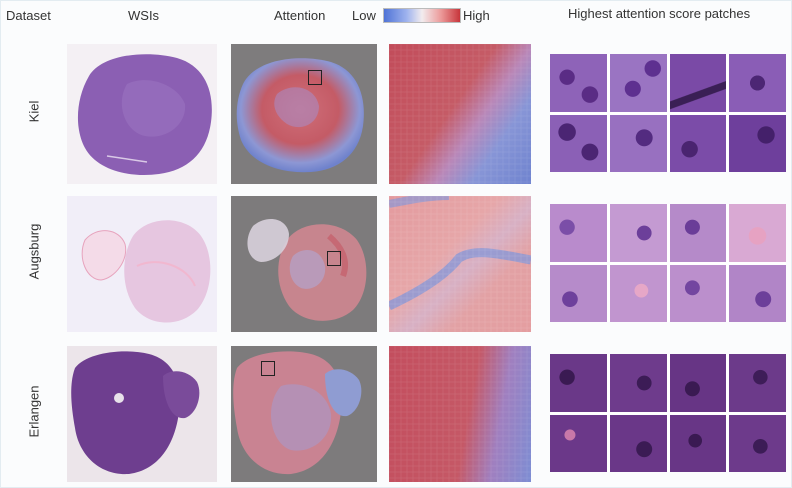  What do you see at coordinates (300, 15) in the screenshot?
I see `header-attention: Attention` at bounding box center [300, 15].